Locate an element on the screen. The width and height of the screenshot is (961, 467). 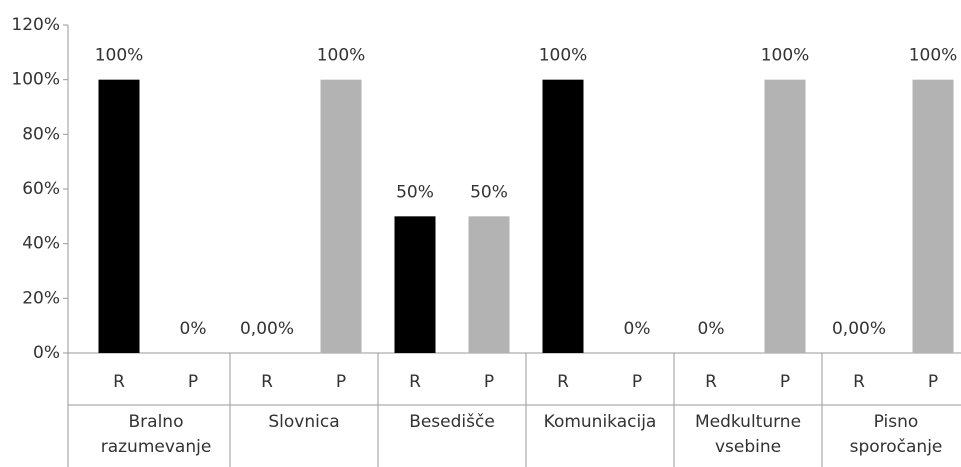
category-label: Medkulturne vsebine is located at coordinates (748, 434).